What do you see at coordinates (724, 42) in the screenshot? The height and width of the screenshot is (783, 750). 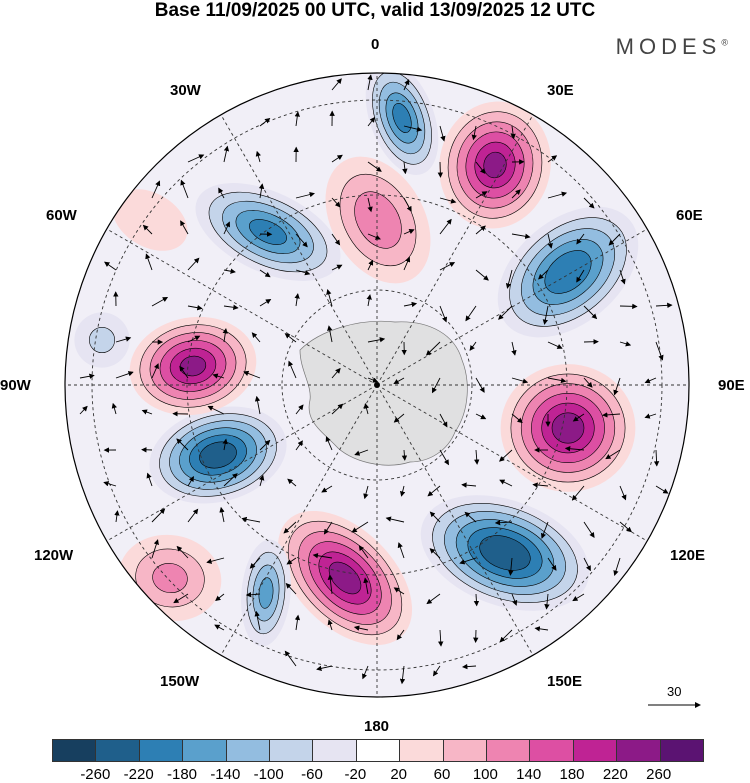 I see `brand-registered-mark: ®` at bounding box center [724, 42].